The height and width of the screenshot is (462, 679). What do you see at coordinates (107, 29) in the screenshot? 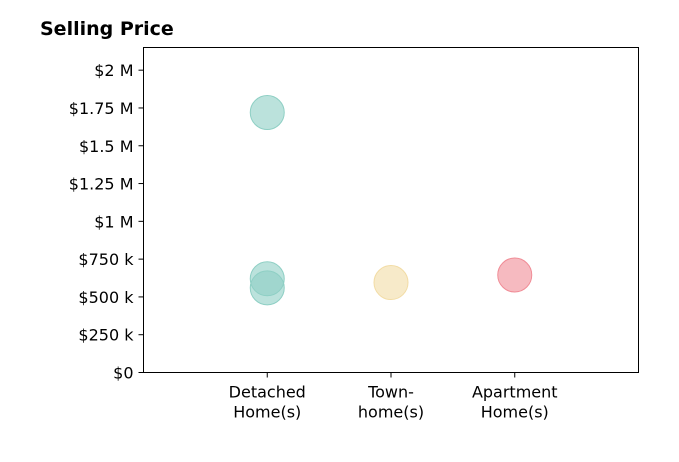
I see `chart-title: Selling Price` at bounding box center [107, 29].